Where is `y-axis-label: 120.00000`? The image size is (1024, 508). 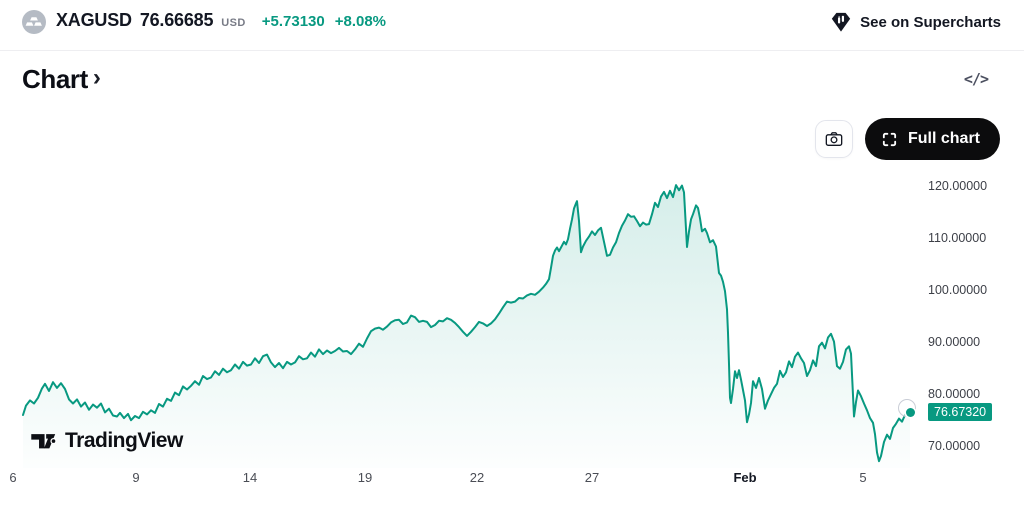
y-axis-label: 120.00000 is located at coordinates (958, 186).